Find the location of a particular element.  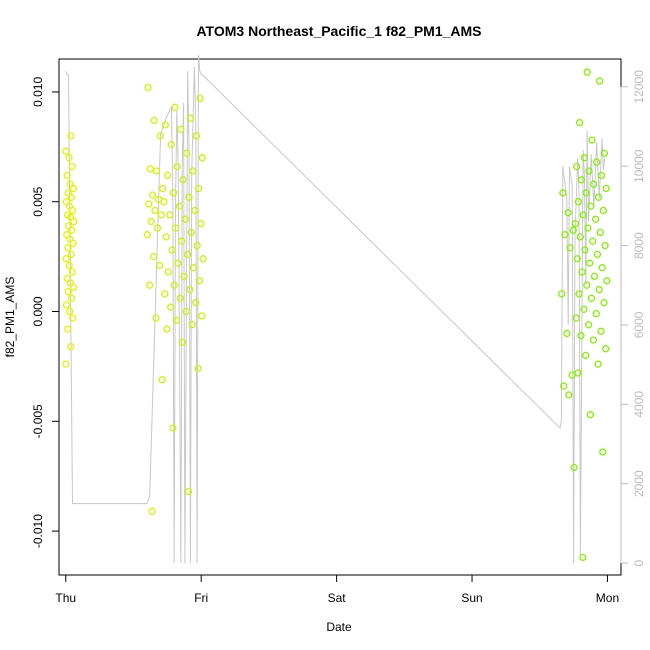

x-tick-label: Sun is located at coordinates (471, 598).